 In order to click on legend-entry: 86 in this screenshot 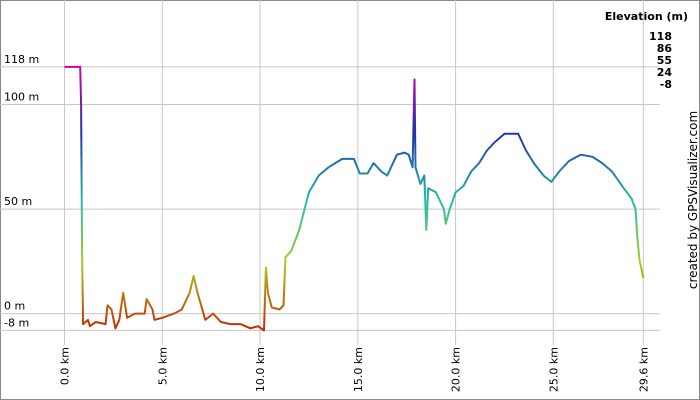, I will do `click(665, 48)`.